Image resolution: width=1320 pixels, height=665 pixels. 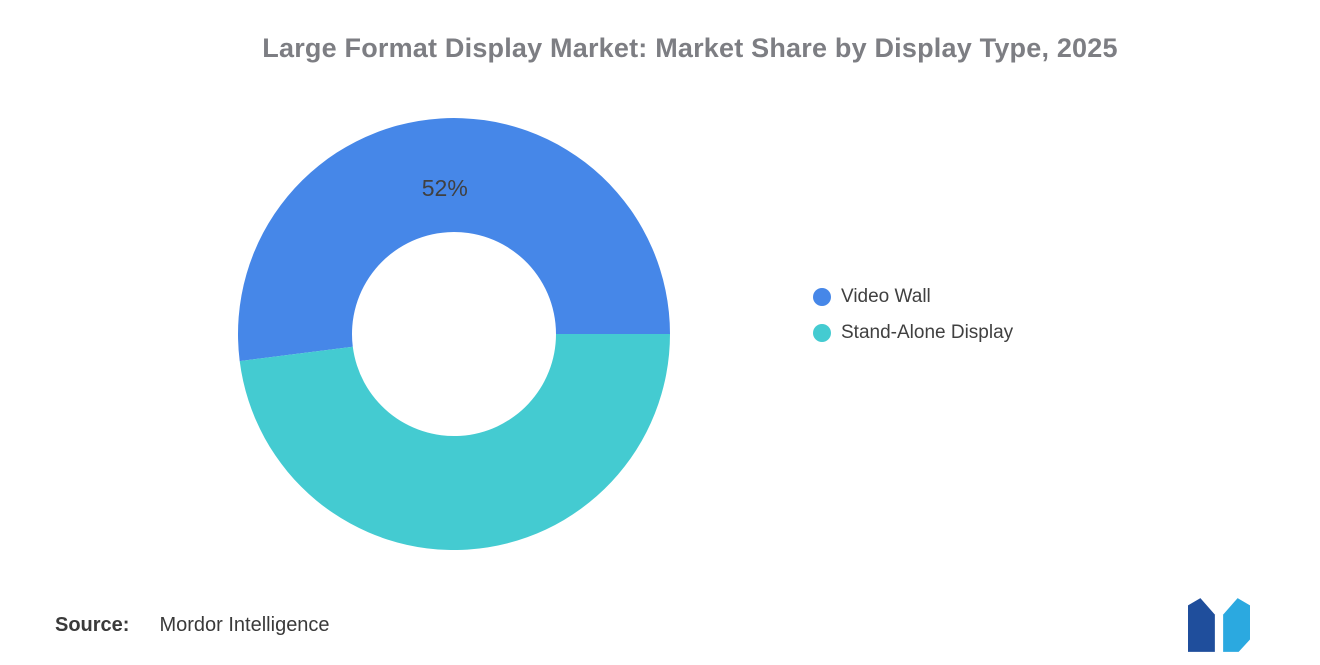 What do you see at coordinates (244, 625) in the screenshot?
I see `source-value: Mordor Intelligence` at bounding box center [244, 625].